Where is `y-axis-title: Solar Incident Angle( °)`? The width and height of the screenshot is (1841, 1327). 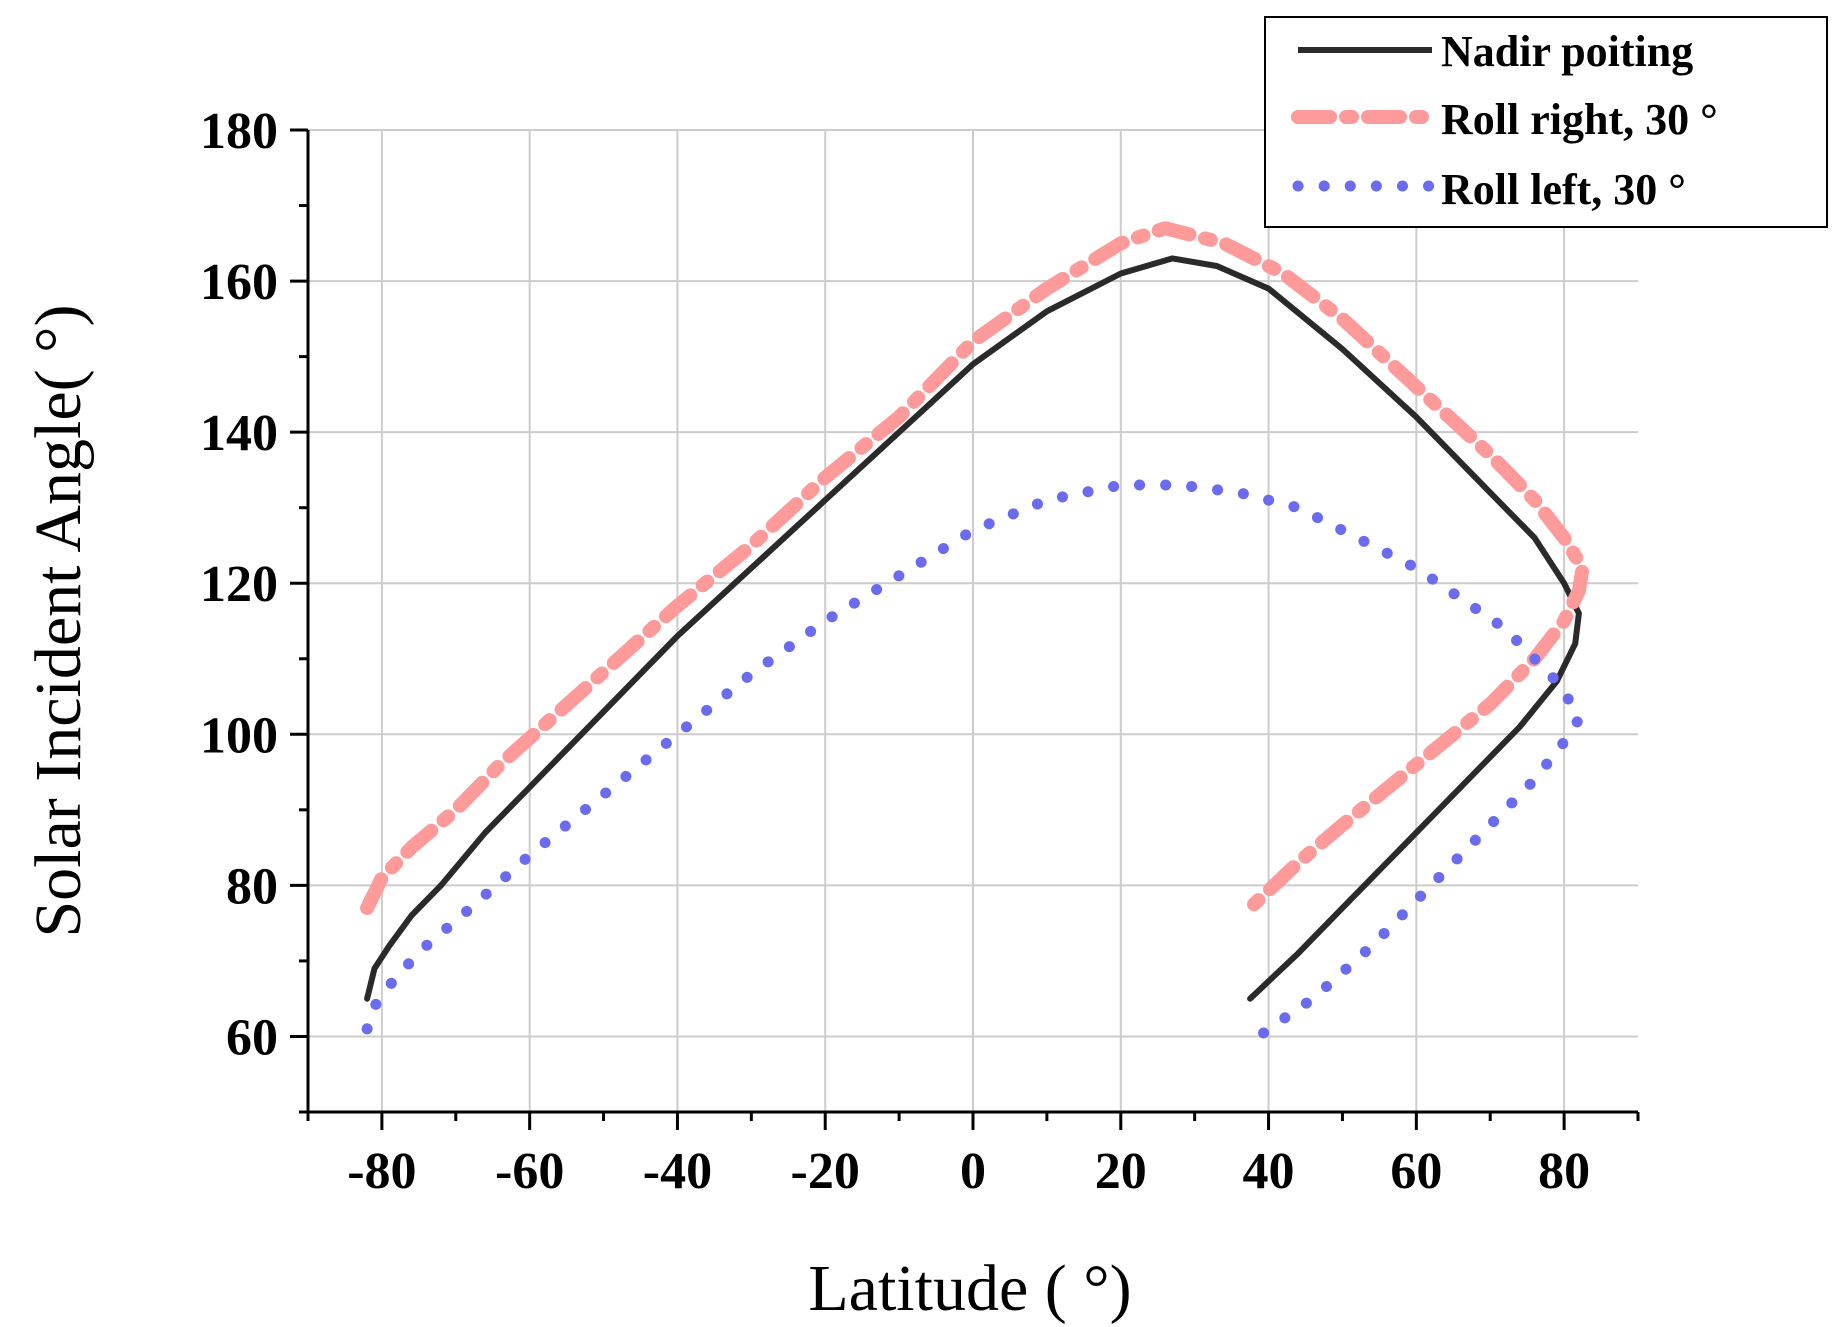 y-axis-title: Solar Incident Angle( °) is located at coordinates (58, 620).